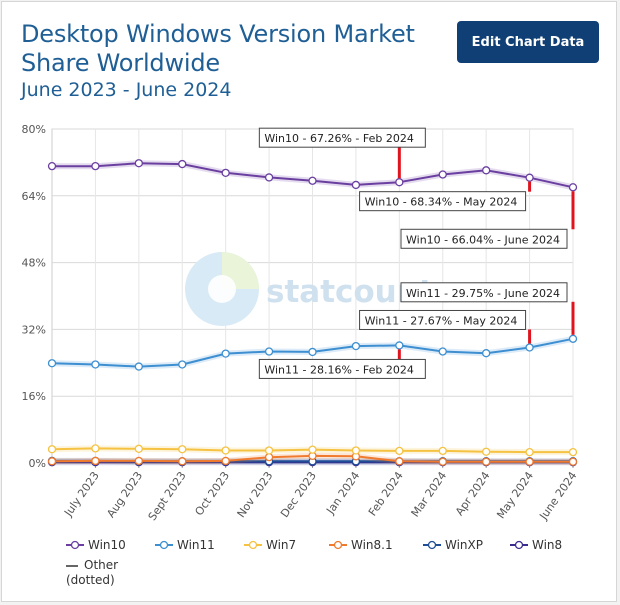  Describe the element at coordinates (342, 153) in the screenshot. I see `annotation: Win10 - 67.26% - Feb 2024` at that location.